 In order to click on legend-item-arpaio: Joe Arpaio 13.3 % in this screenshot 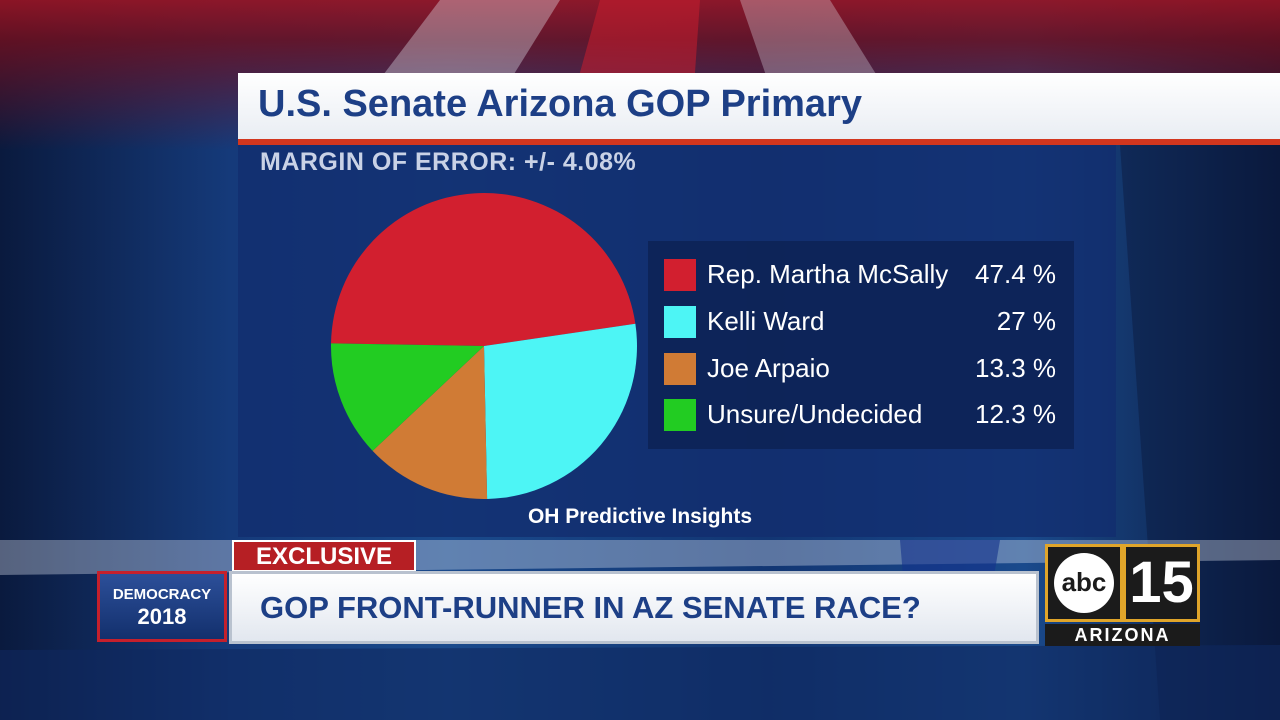, I will do `click(862, 368)`.